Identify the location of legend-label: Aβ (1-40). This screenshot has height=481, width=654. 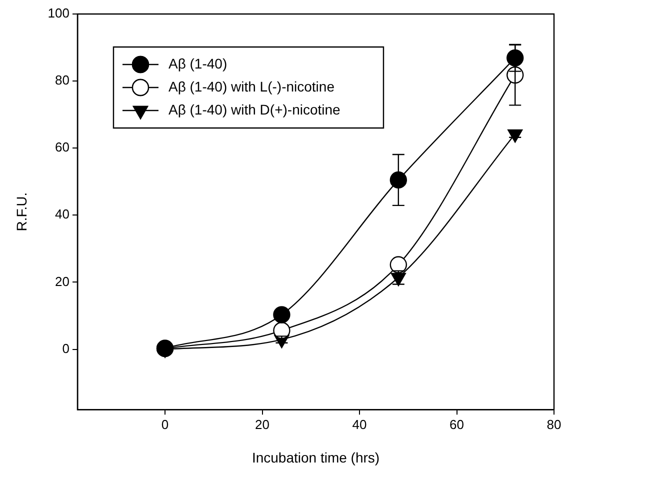
(198, 63).